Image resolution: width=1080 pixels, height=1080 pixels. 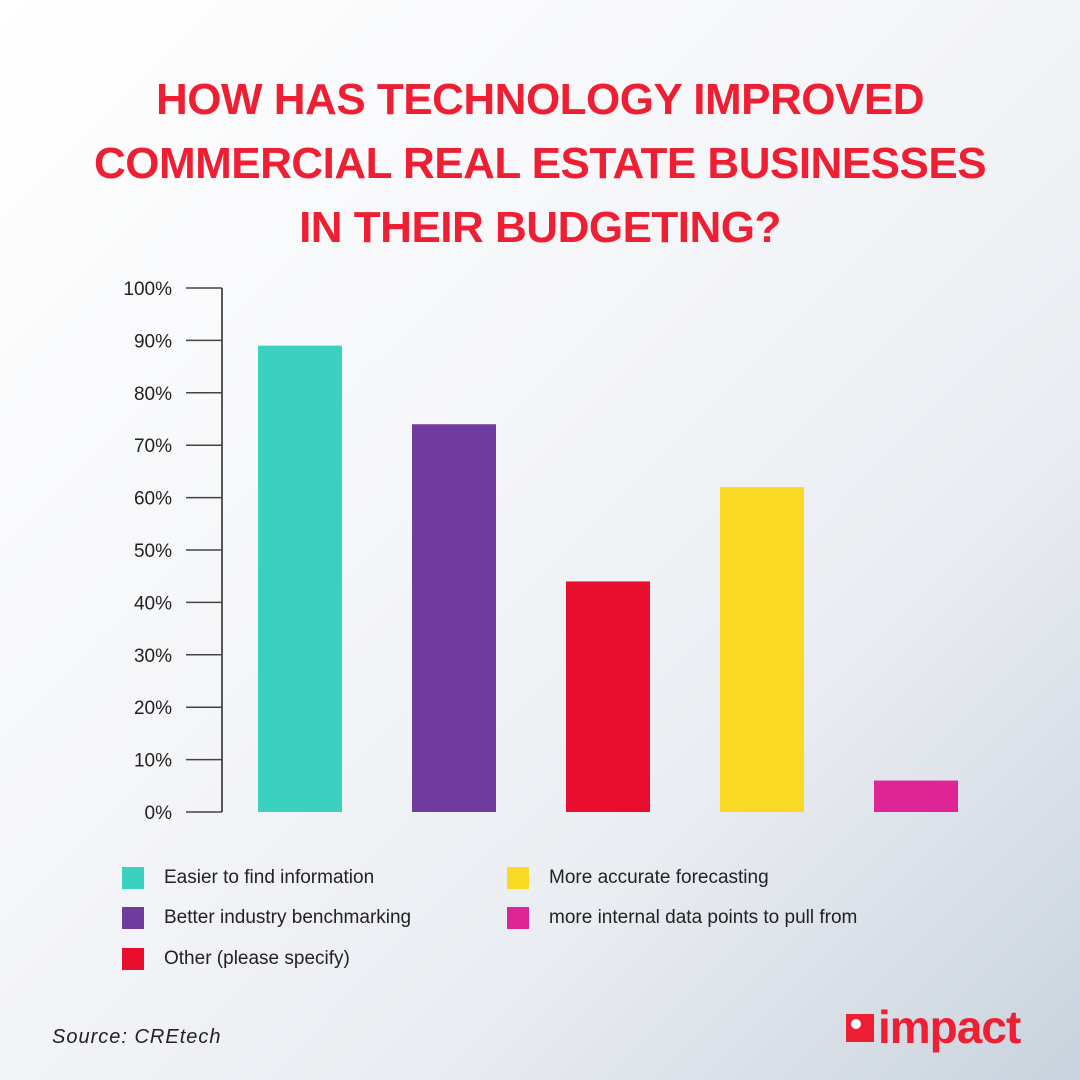 I want to click on title-line: COMMERCIAL REAL ESTATE BUSINESSES, so click(x=540, y=163).